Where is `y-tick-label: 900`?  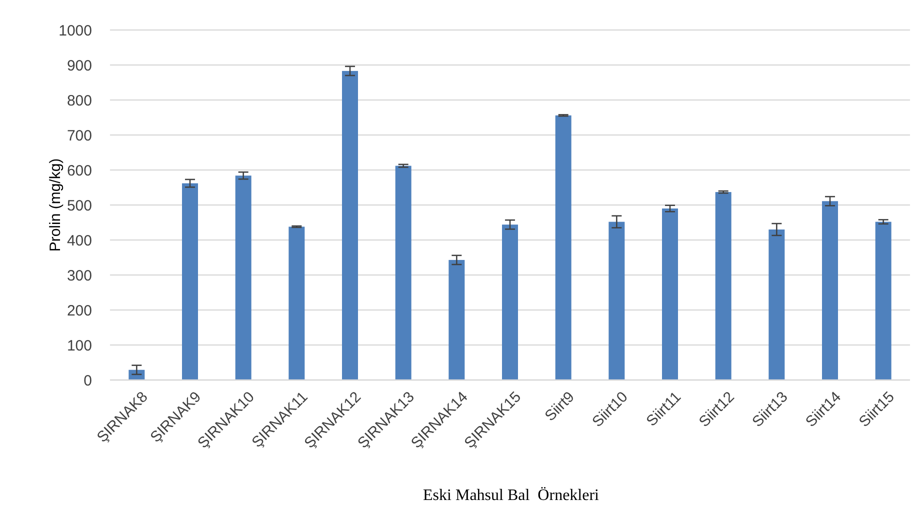
y-tick-label: 900 is located at coordinates (79, 65).